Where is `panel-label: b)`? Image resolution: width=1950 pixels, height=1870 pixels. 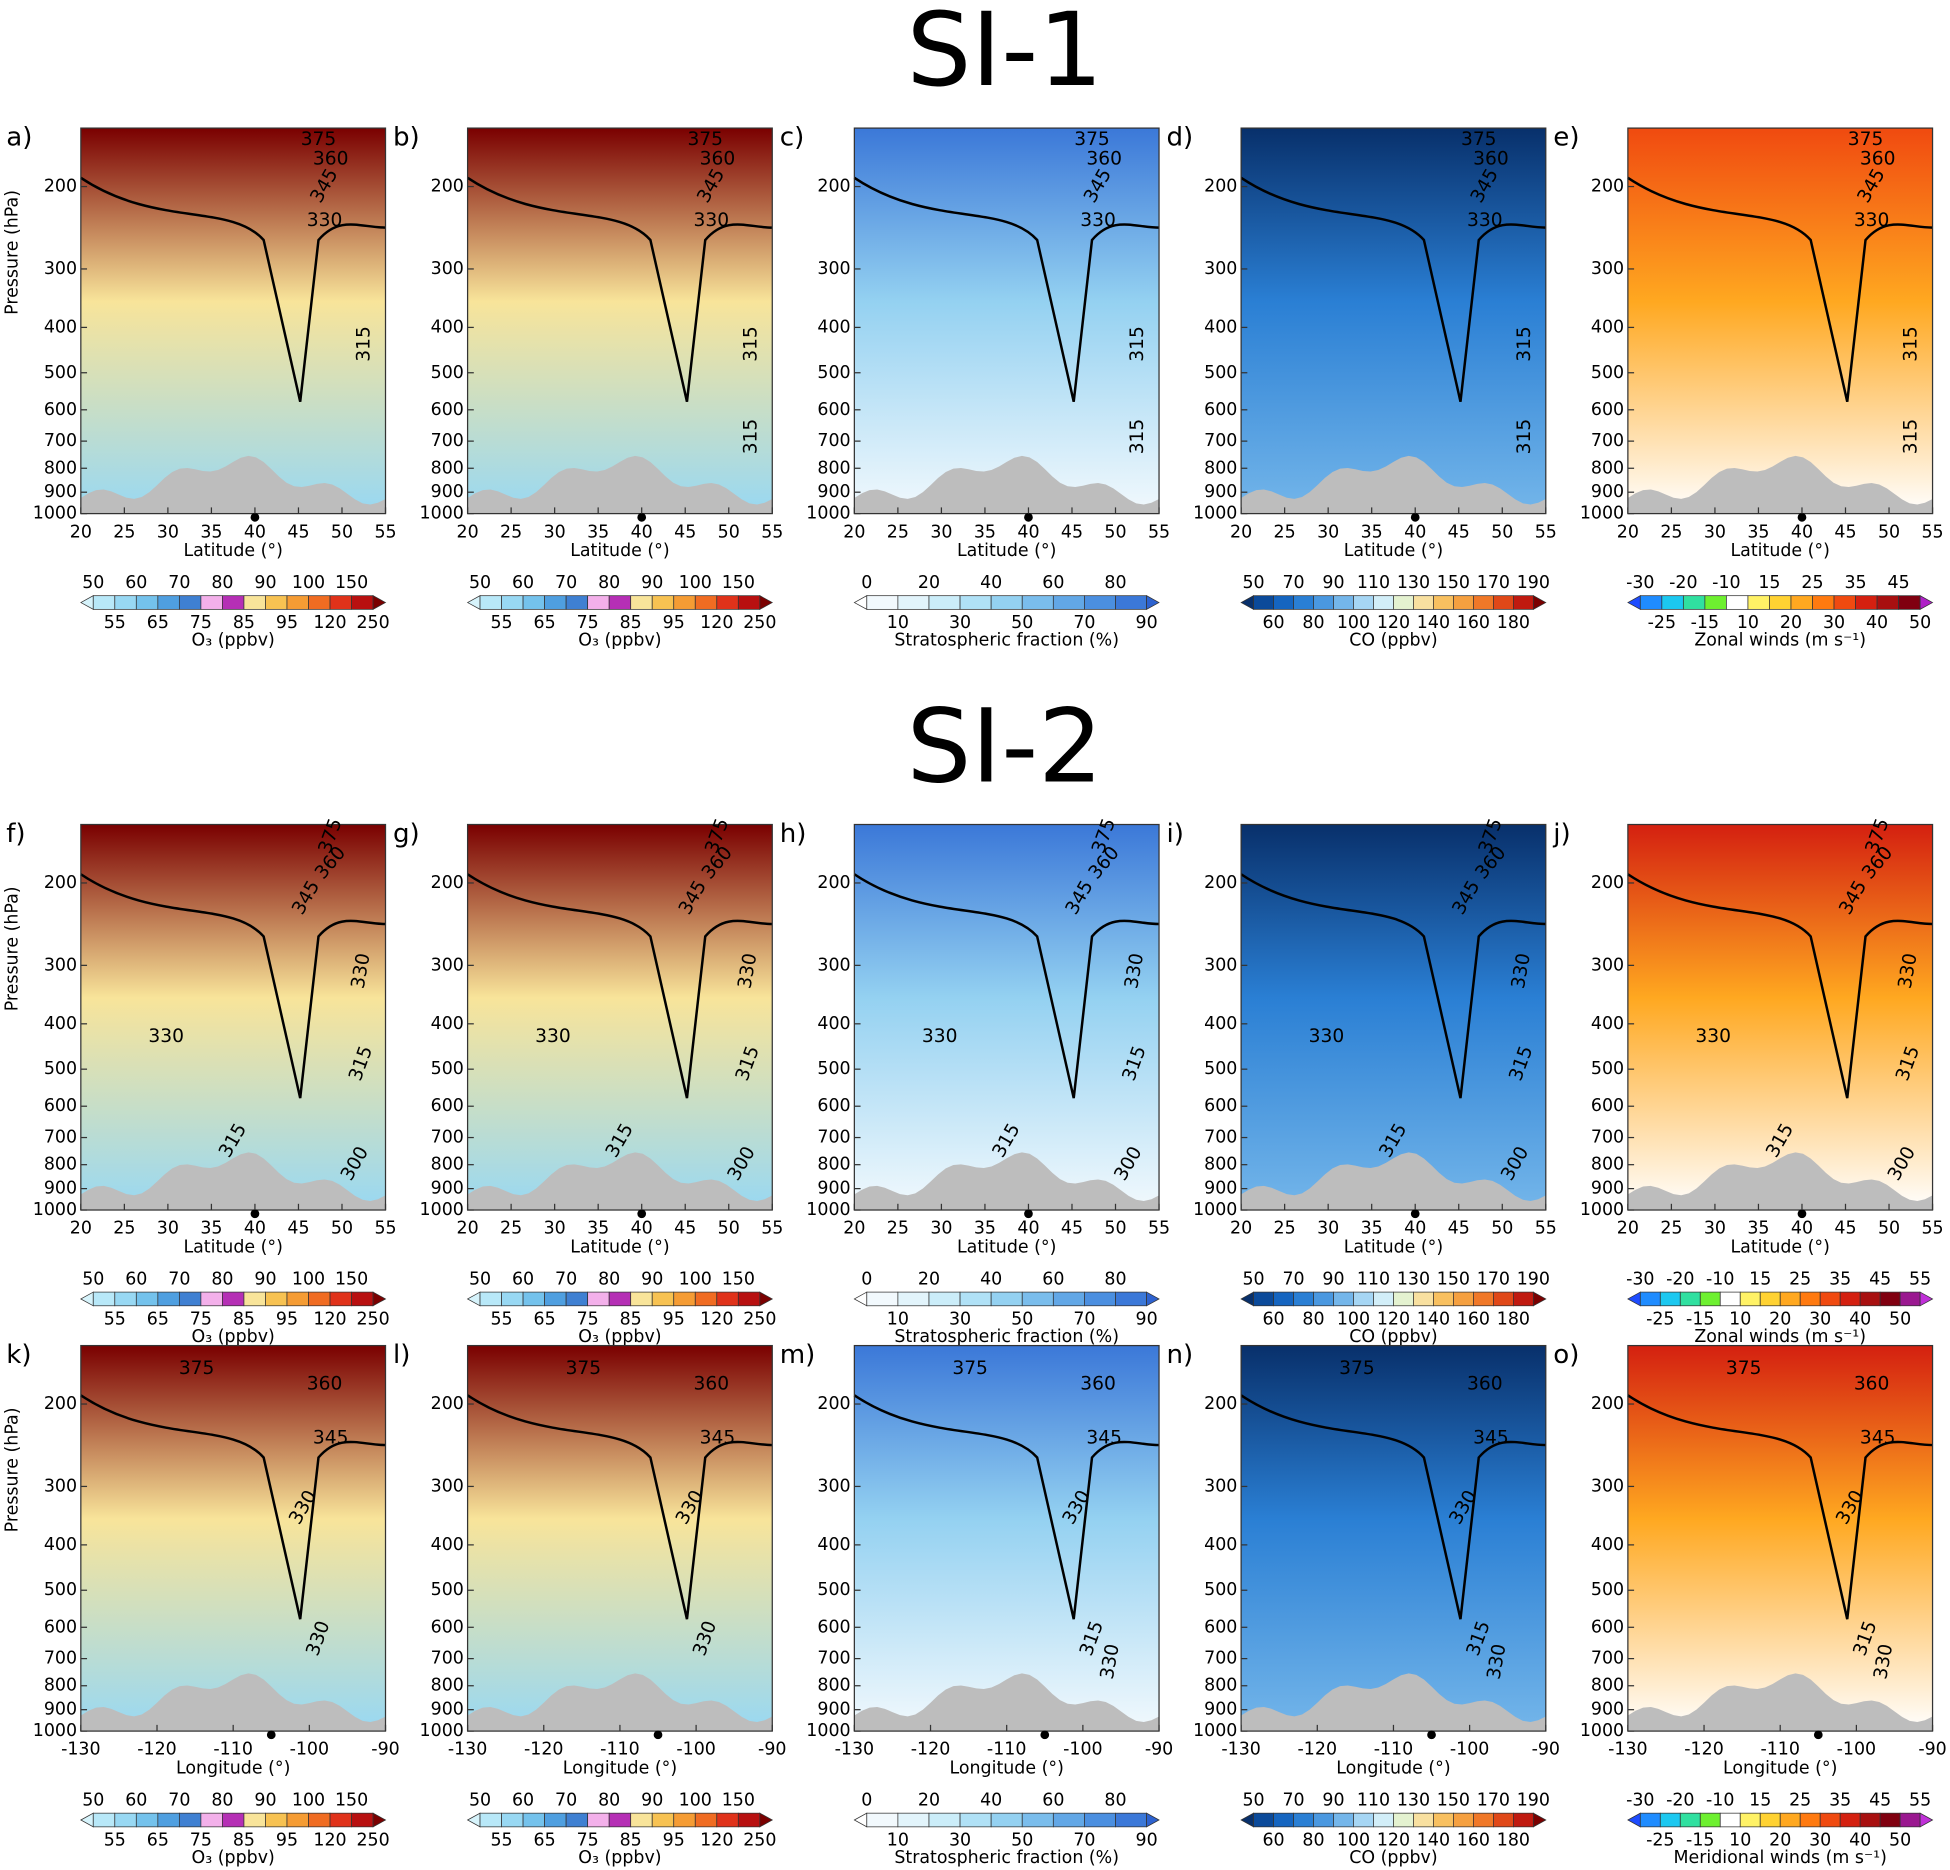
panel-label: b) is located at coordinates (406, 138).